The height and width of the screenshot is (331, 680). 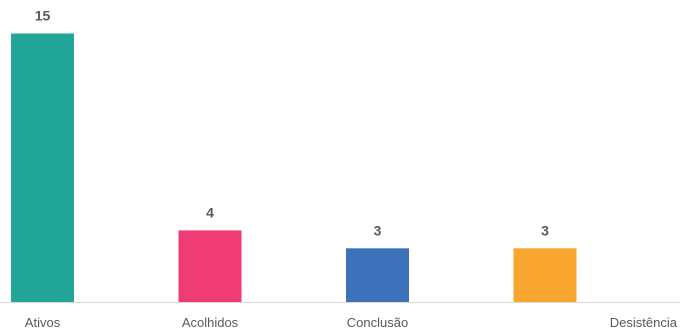 What do you see at coordinates (545, 275) in the screenshot?
I see `bar-desistencia` at bounding box center [545, 275].